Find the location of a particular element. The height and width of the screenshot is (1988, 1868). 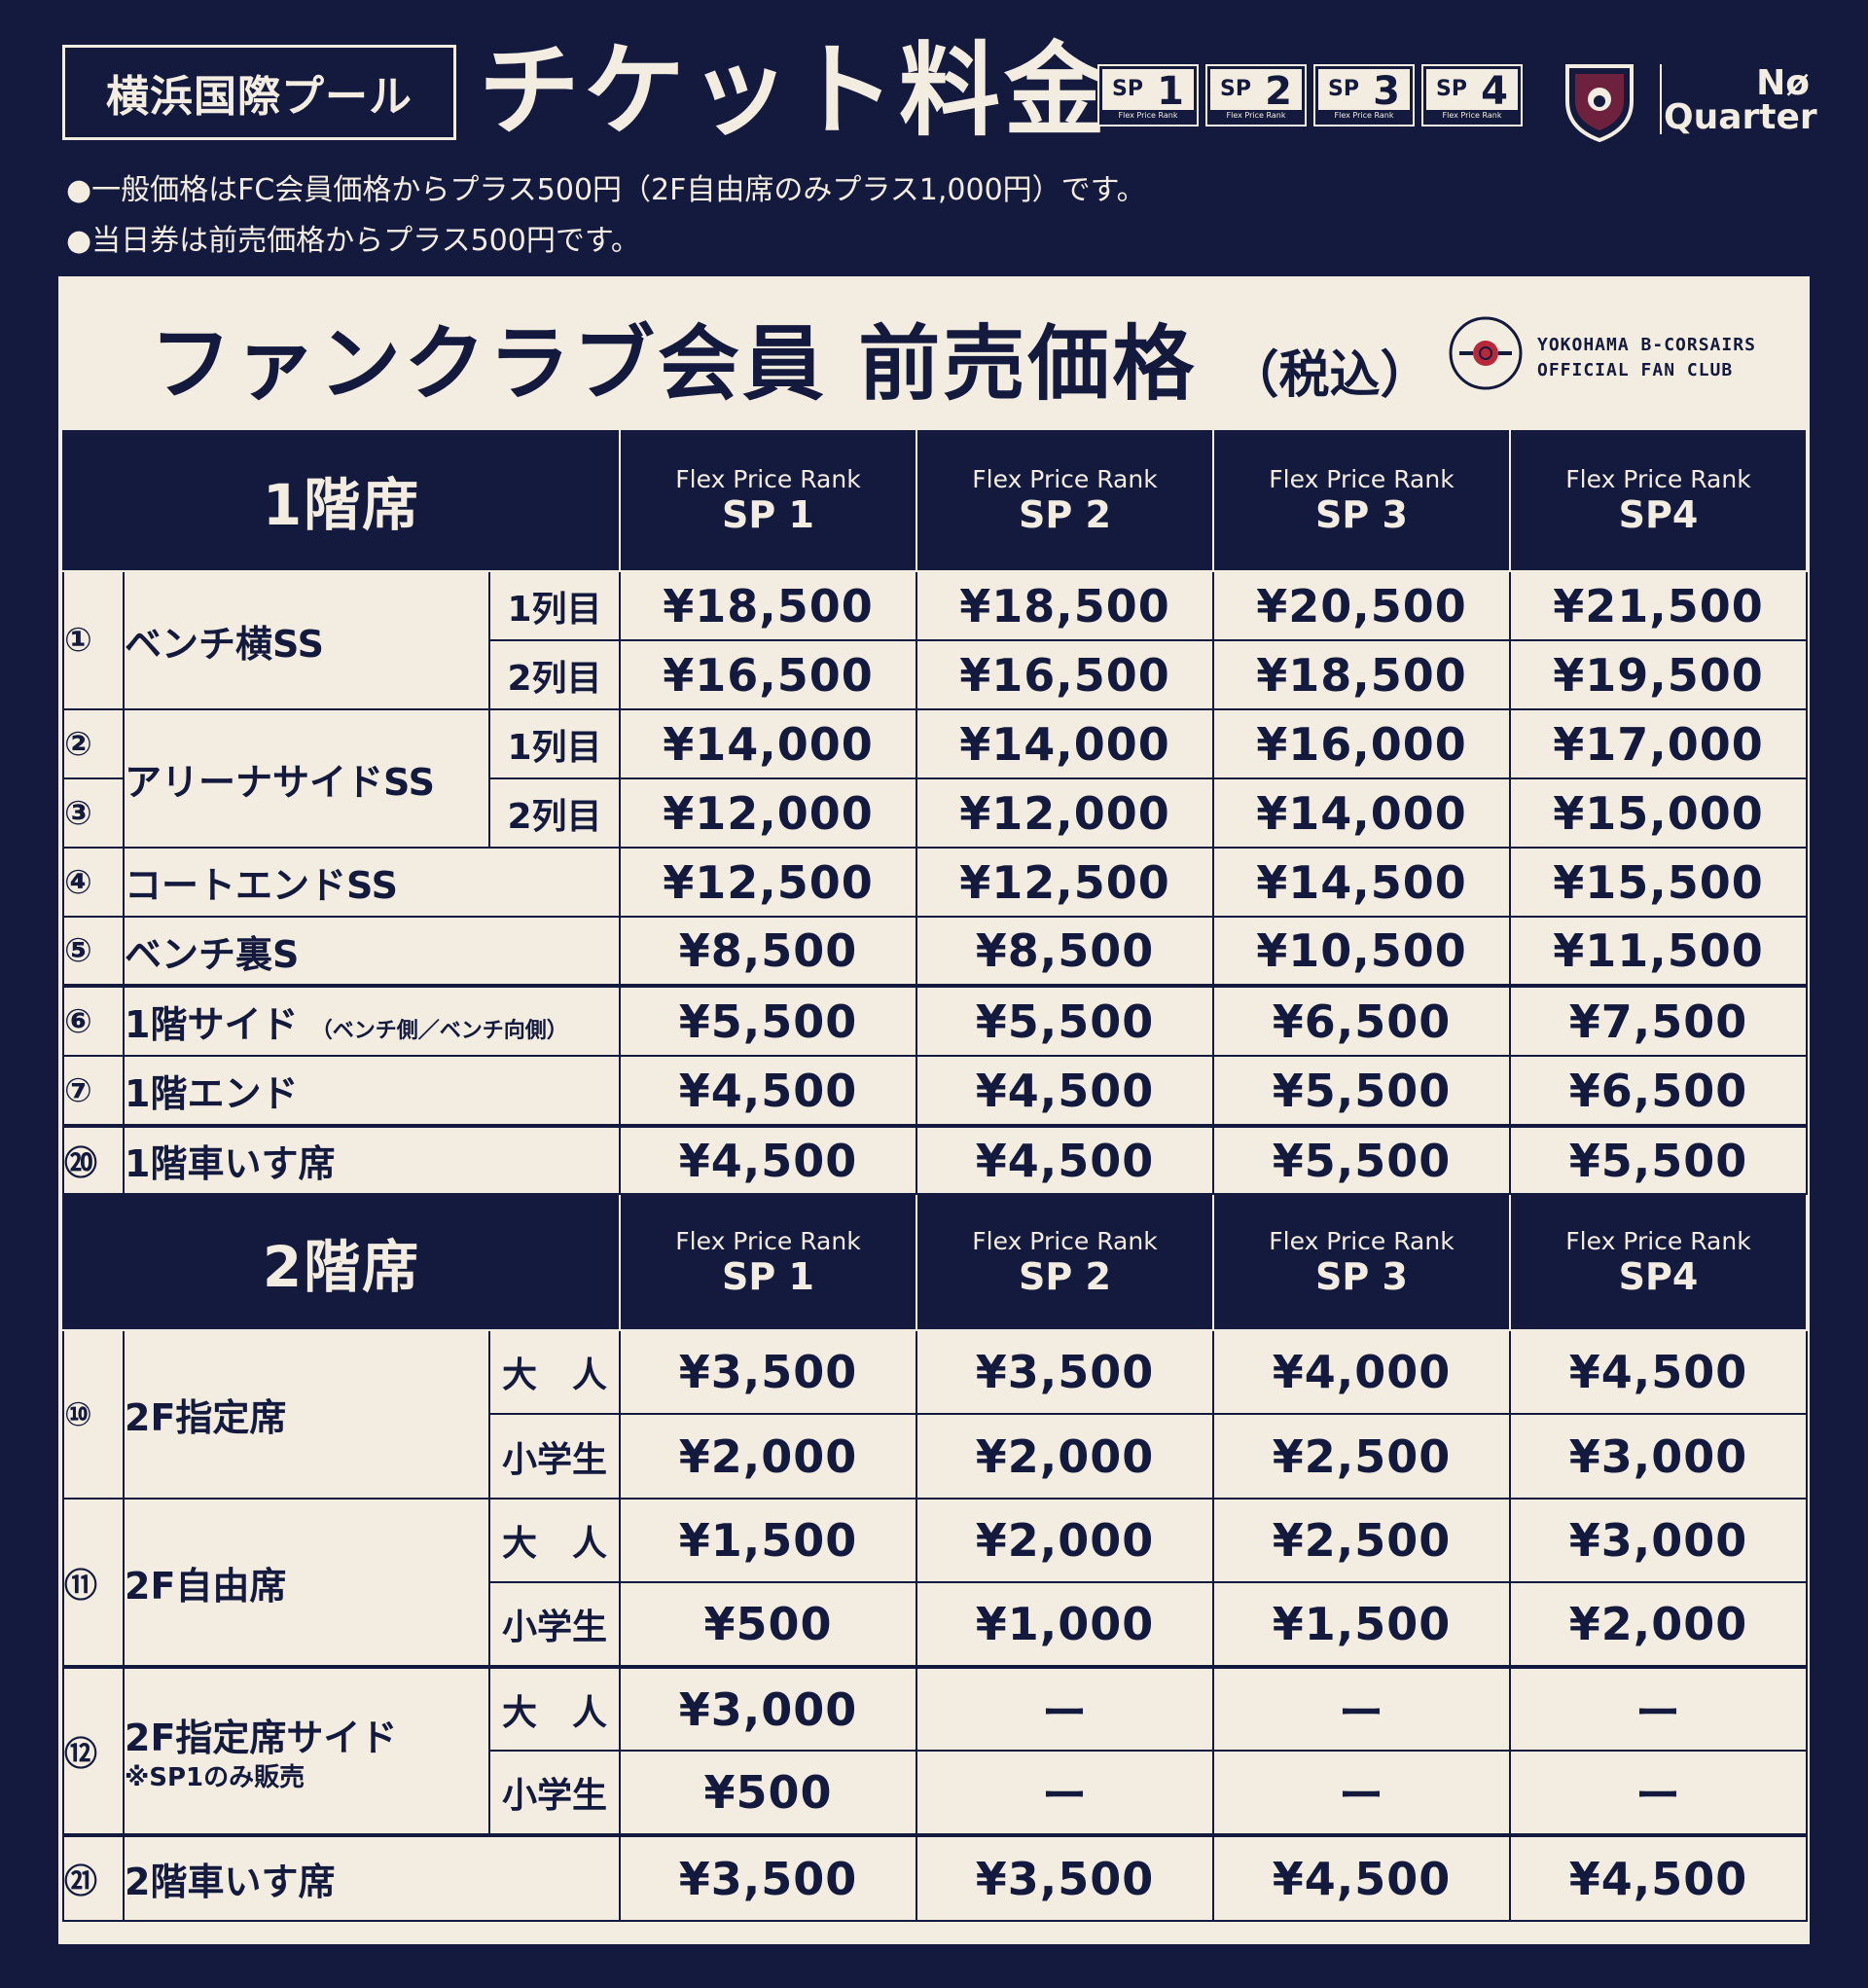

brand-logo: Nø Quarter is located at coordinates (1740, 101).